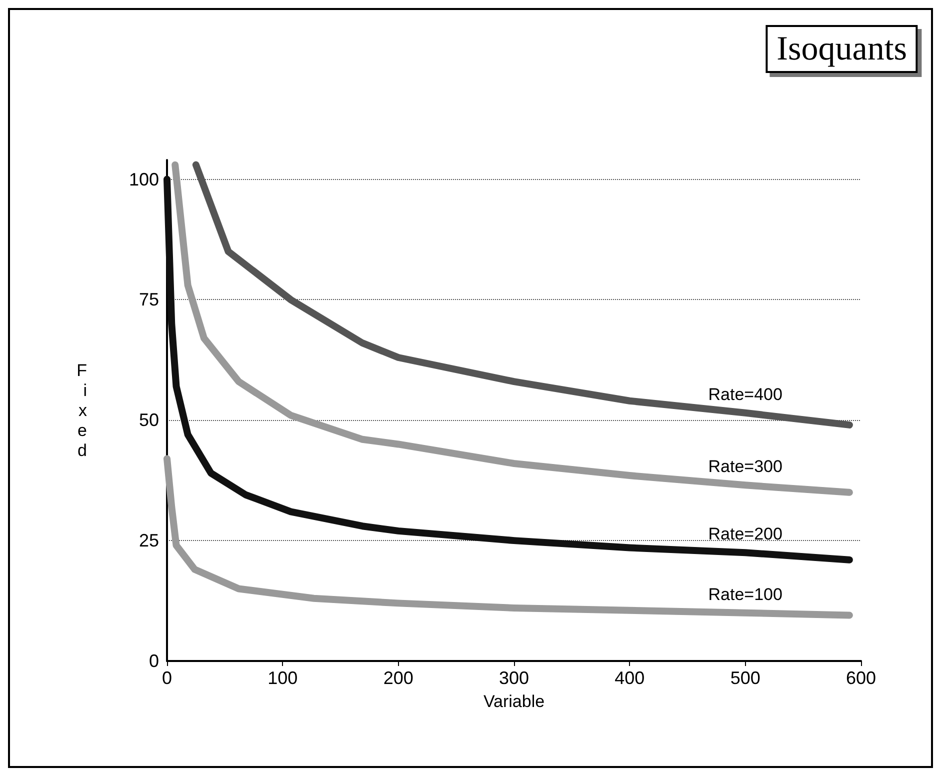  Describe the element at coordinates (82, 410) in the screenshot. I see `y-axis-title: Fixed` at that location.